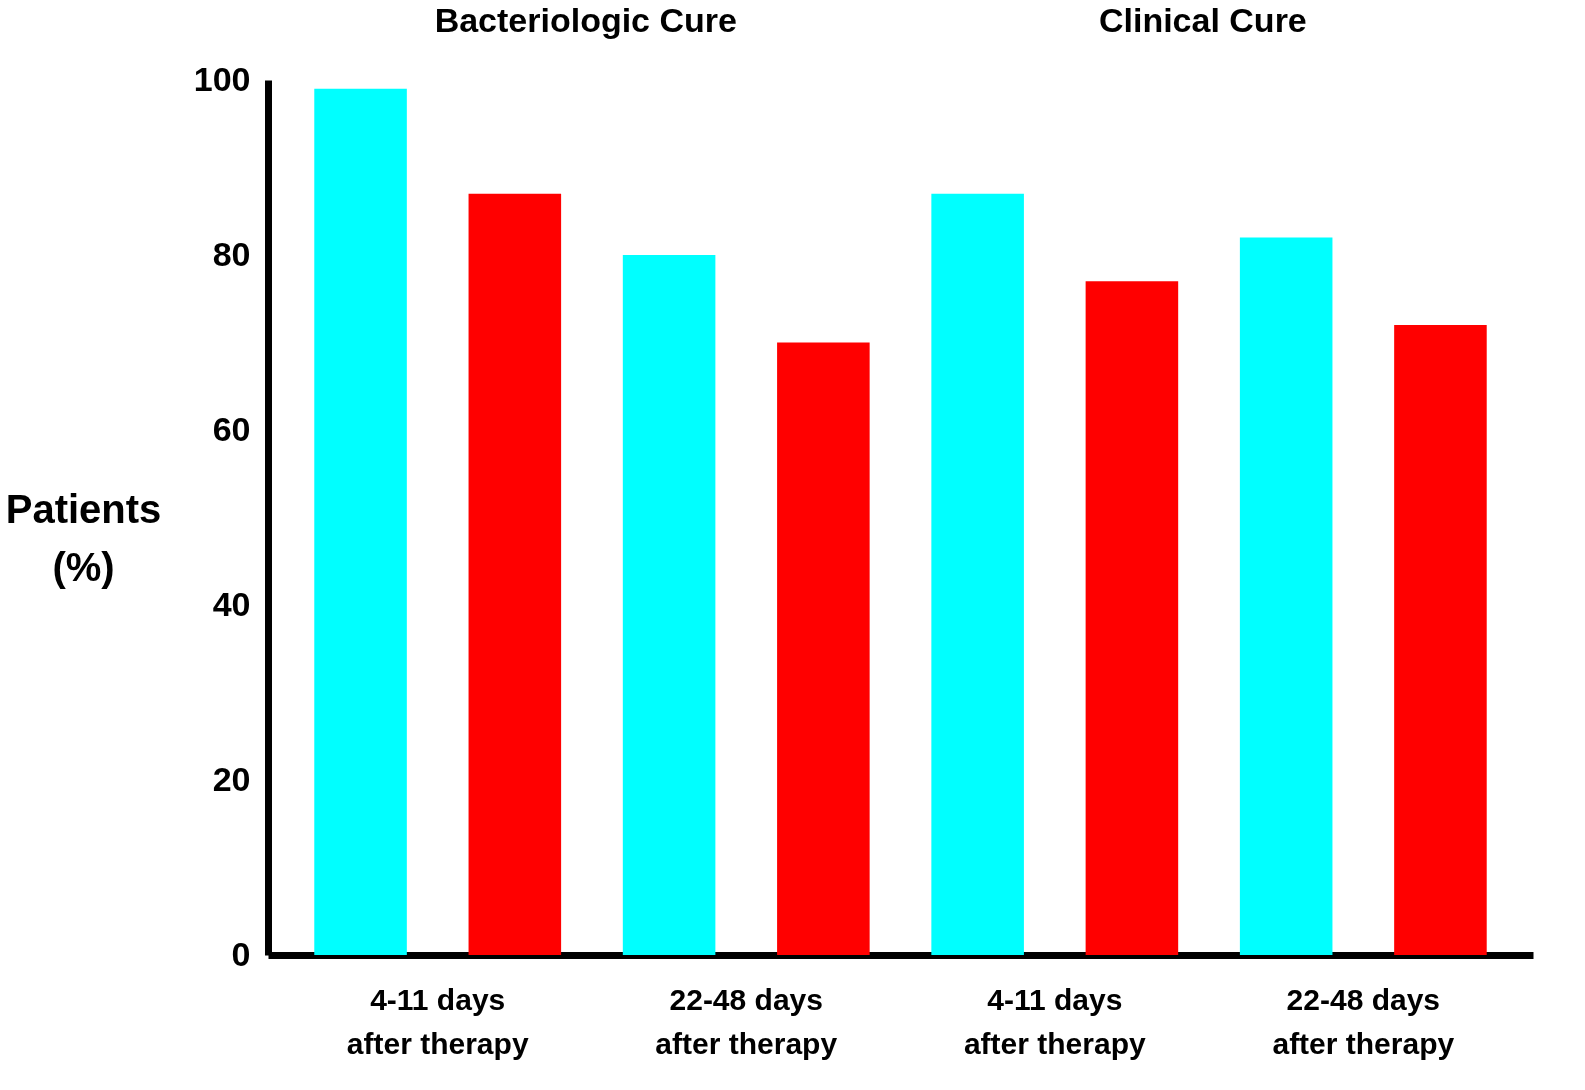  What do you see at coordinates (231, 428) in the screenshot?
I see `y-tick-label: 60` at bounding box center [231, 428].